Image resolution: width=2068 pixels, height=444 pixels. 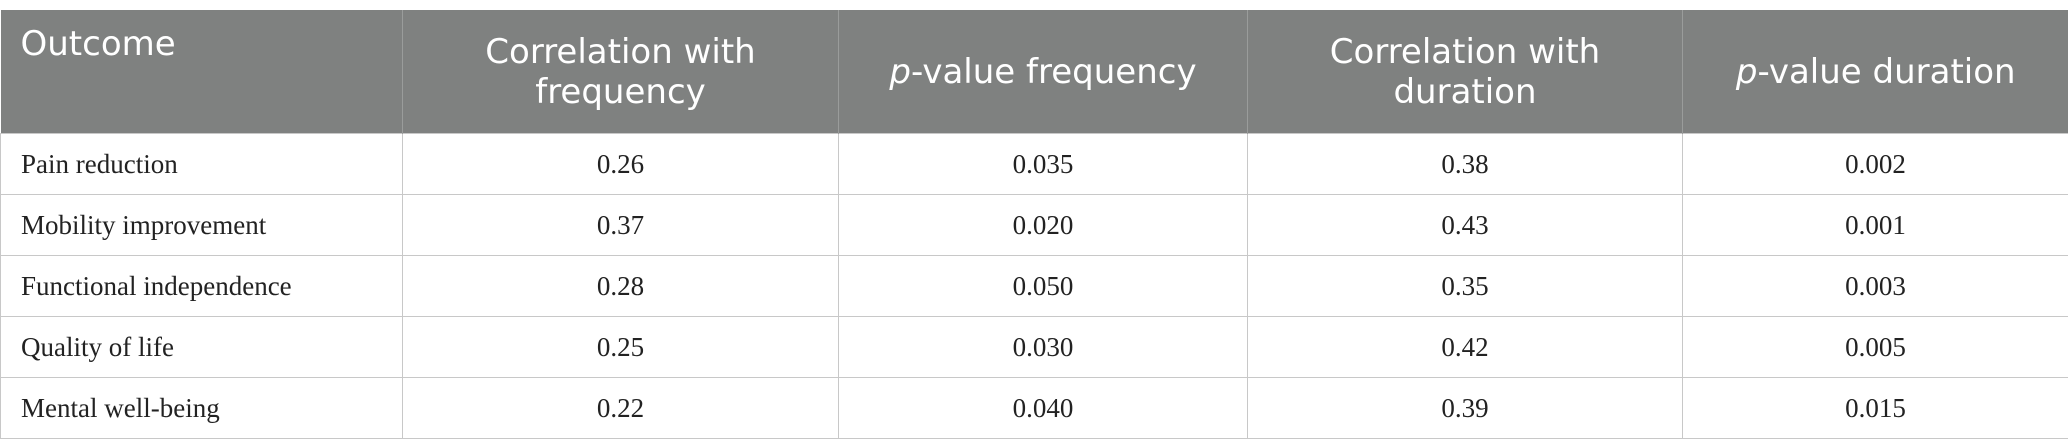 I want to click on table-cell: 0.001, so click(x=1875, y=225).